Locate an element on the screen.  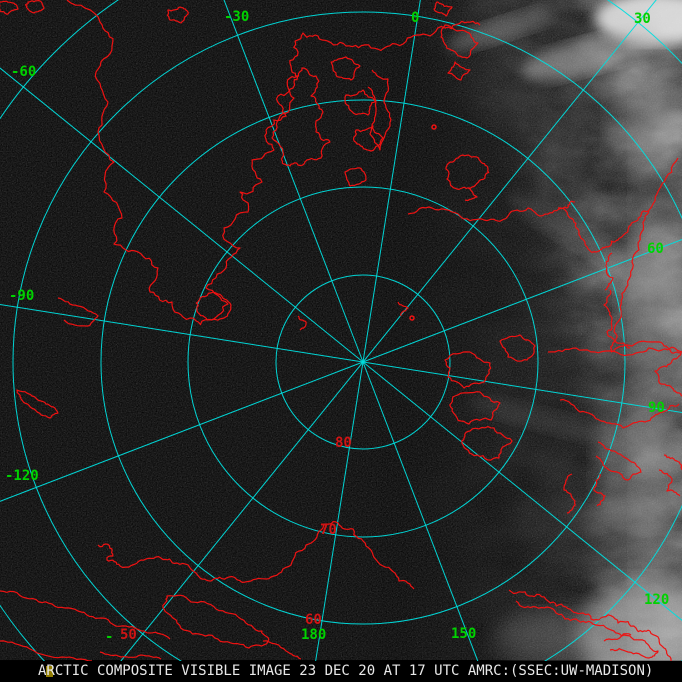
latitude-label: 50 is located at coordinates (128, 635).